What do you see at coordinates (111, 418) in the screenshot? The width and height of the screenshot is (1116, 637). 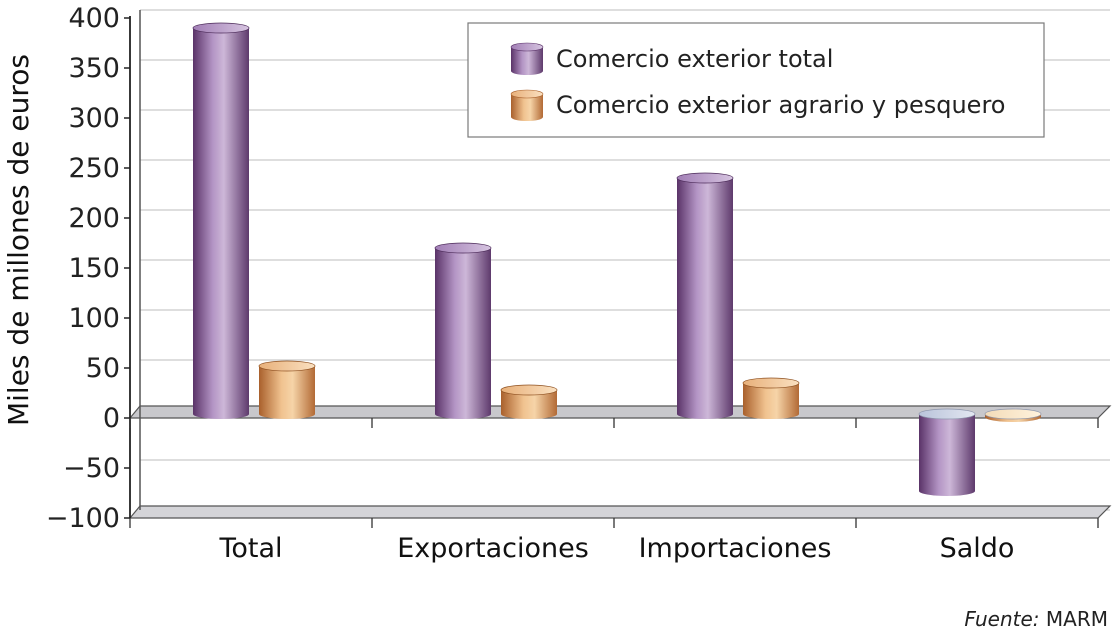 I see `y-tick-label: 0` at bounding box center [111, 418].